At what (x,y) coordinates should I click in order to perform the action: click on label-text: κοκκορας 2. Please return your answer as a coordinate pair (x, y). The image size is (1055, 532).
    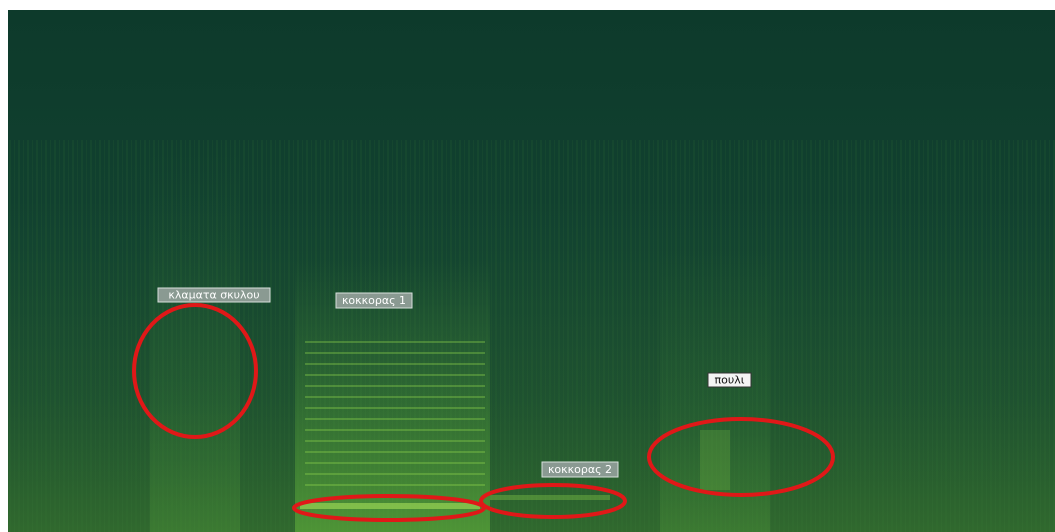
    Looking at the image, I should click on (580, 469).